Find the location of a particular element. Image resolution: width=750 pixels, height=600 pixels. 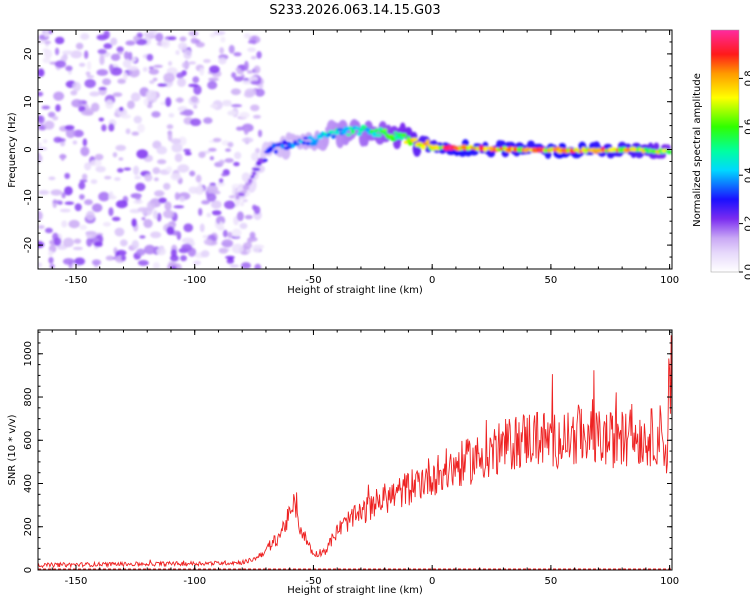

x-tick-label: 0 is located at coordinates (432, 581).